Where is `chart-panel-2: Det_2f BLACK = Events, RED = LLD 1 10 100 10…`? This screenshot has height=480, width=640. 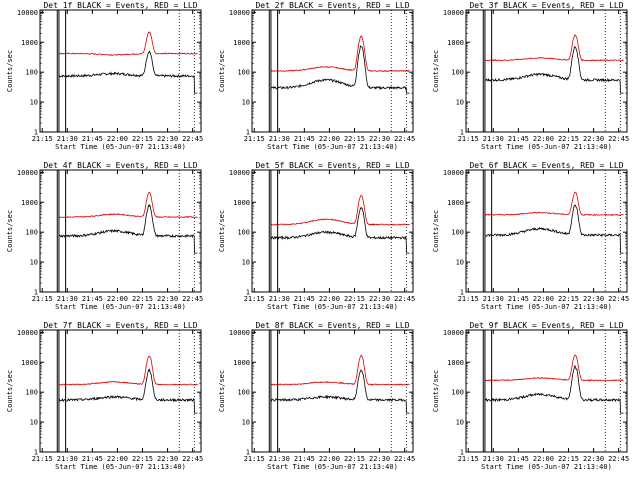
chart-panel-2: Det_2f BLACK = Events, RED = LLD 1 10 100 10… is located at coordinates (316, 76).